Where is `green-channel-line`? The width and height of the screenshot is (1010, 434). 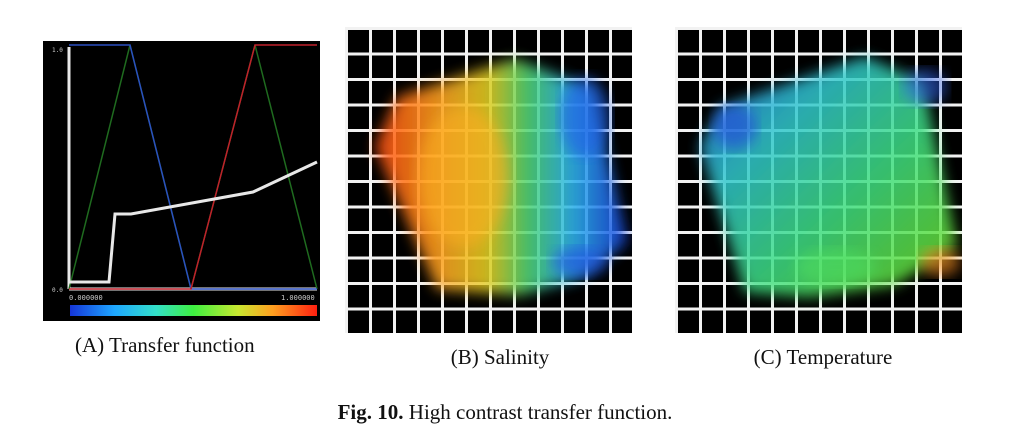
green-channel-line is located at coordinates (193, 167).